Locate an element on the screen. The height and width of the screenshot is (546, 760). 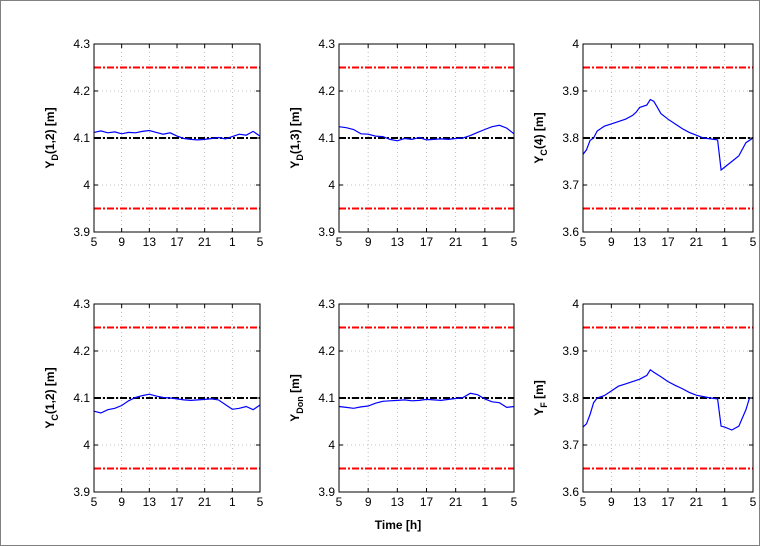
y-axis-label: YDon [m] is located at coordinates (296, 398).